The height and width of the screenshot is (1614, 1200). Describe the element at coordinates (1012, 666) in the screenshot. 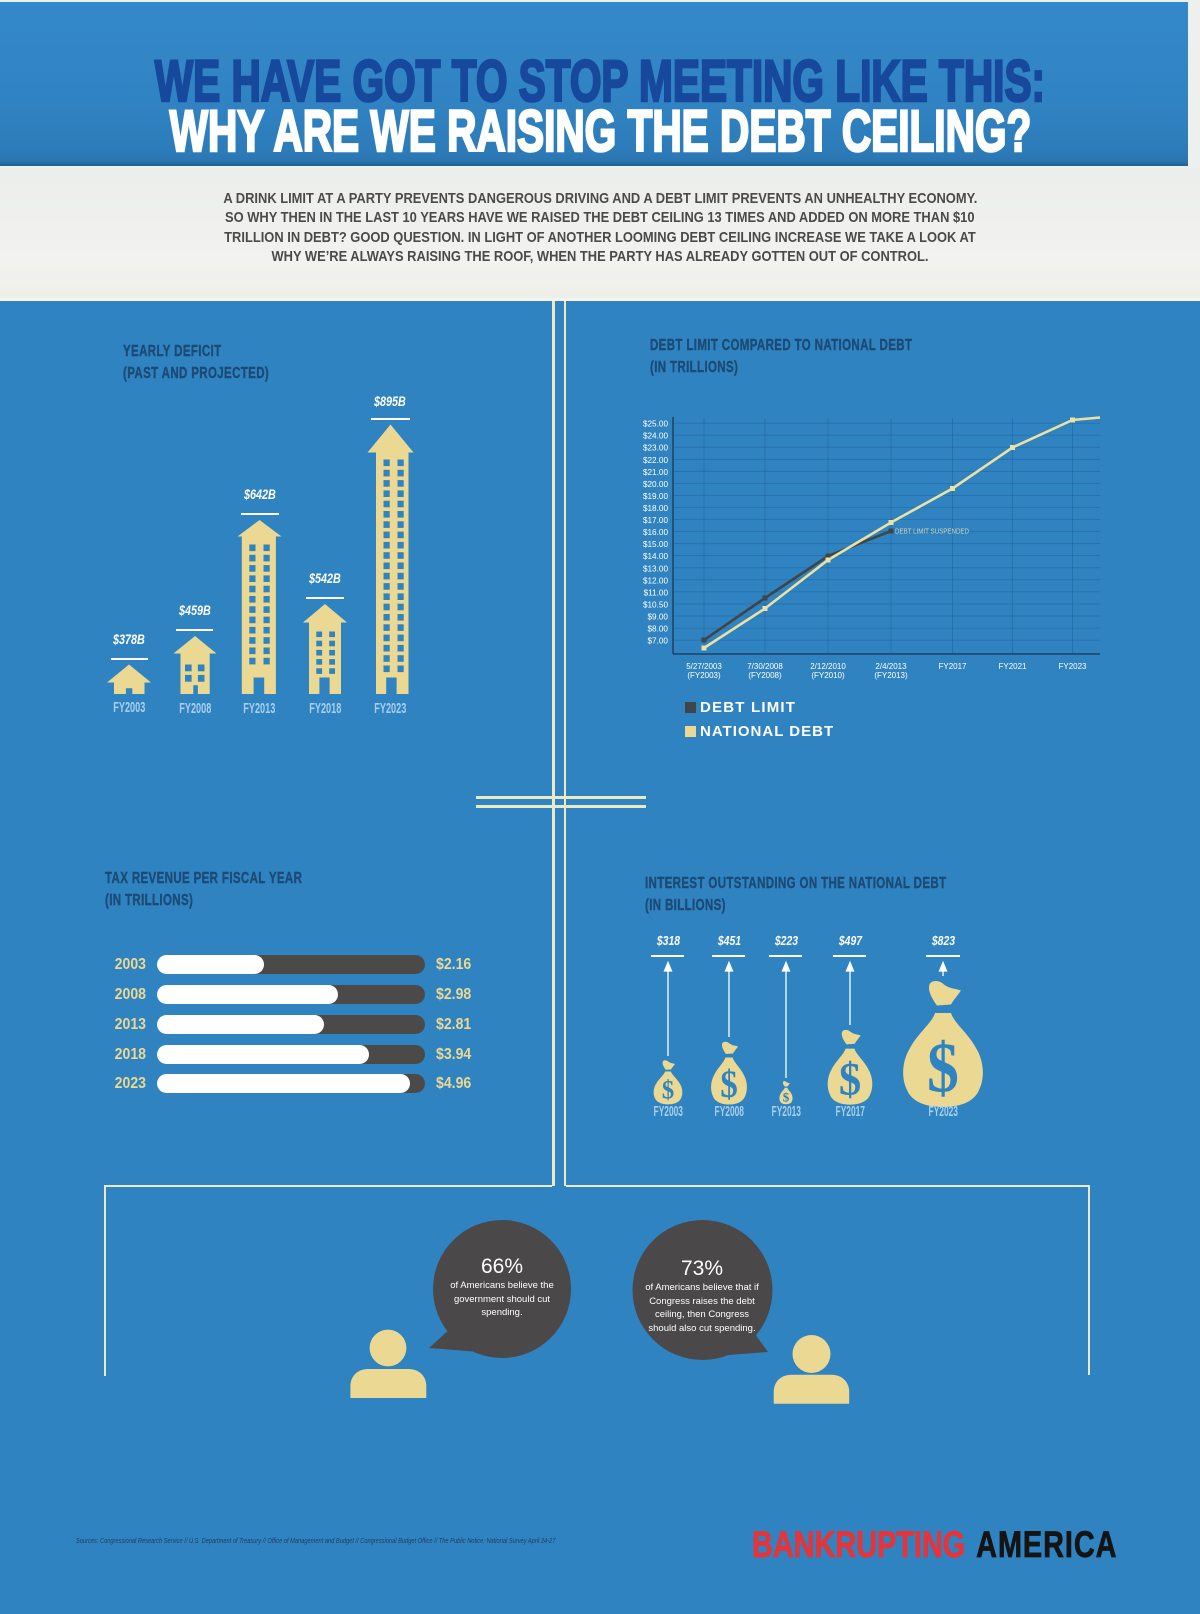

I see `svg-text: FY2021` at that location.